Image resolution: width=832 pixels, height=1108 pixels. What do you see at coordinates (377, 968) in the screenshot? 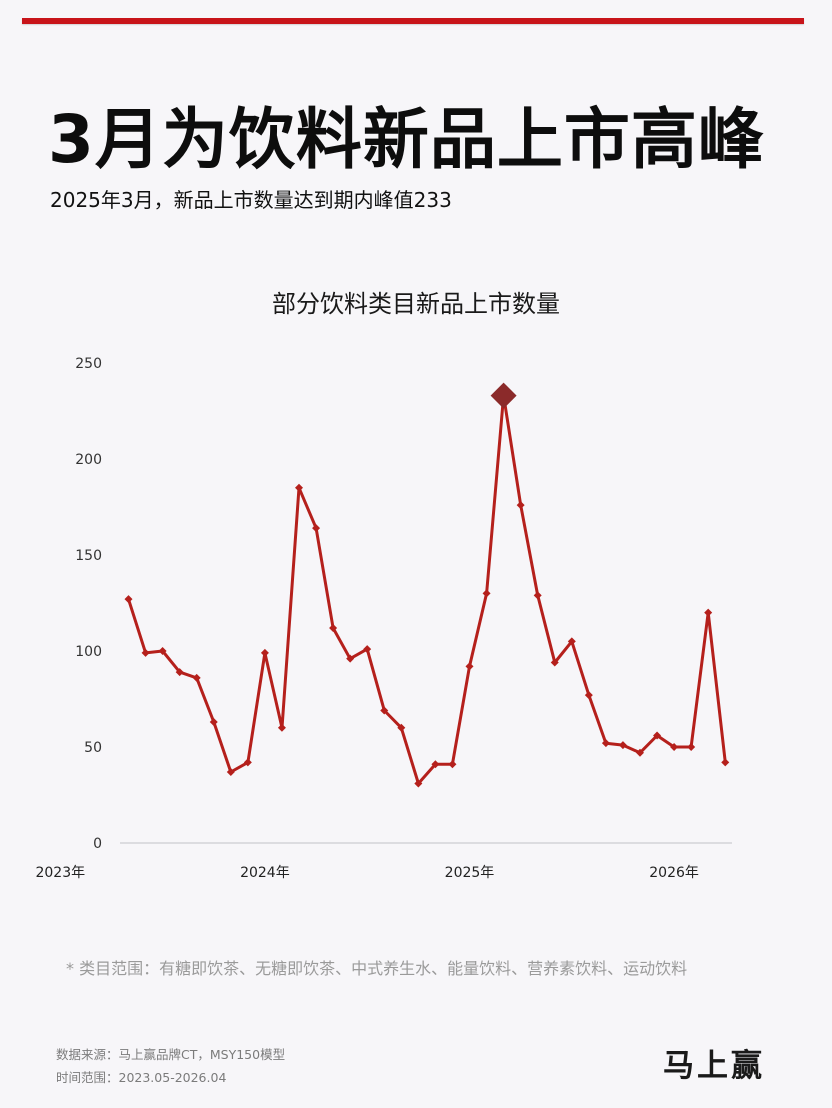
I see `footnote: * 类目范围：有糖即饮茶、无糖即饮茶、中式养生水、能量饮料、营养素饮料、运动饮料` at bounding box center [377, 968].